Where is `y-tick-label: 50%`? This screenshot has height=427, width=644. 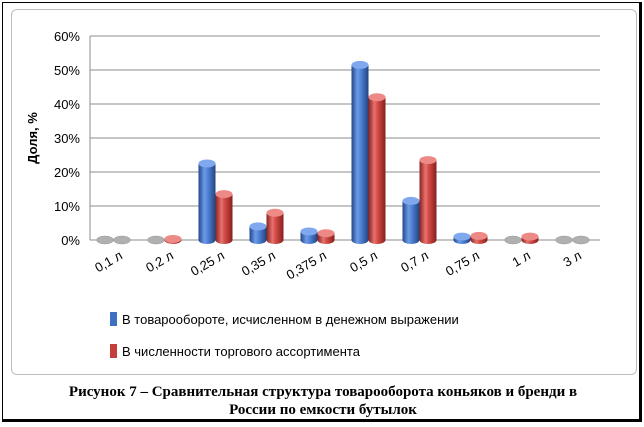 y-tick-label: 50% is located at coordinates (67, 70).